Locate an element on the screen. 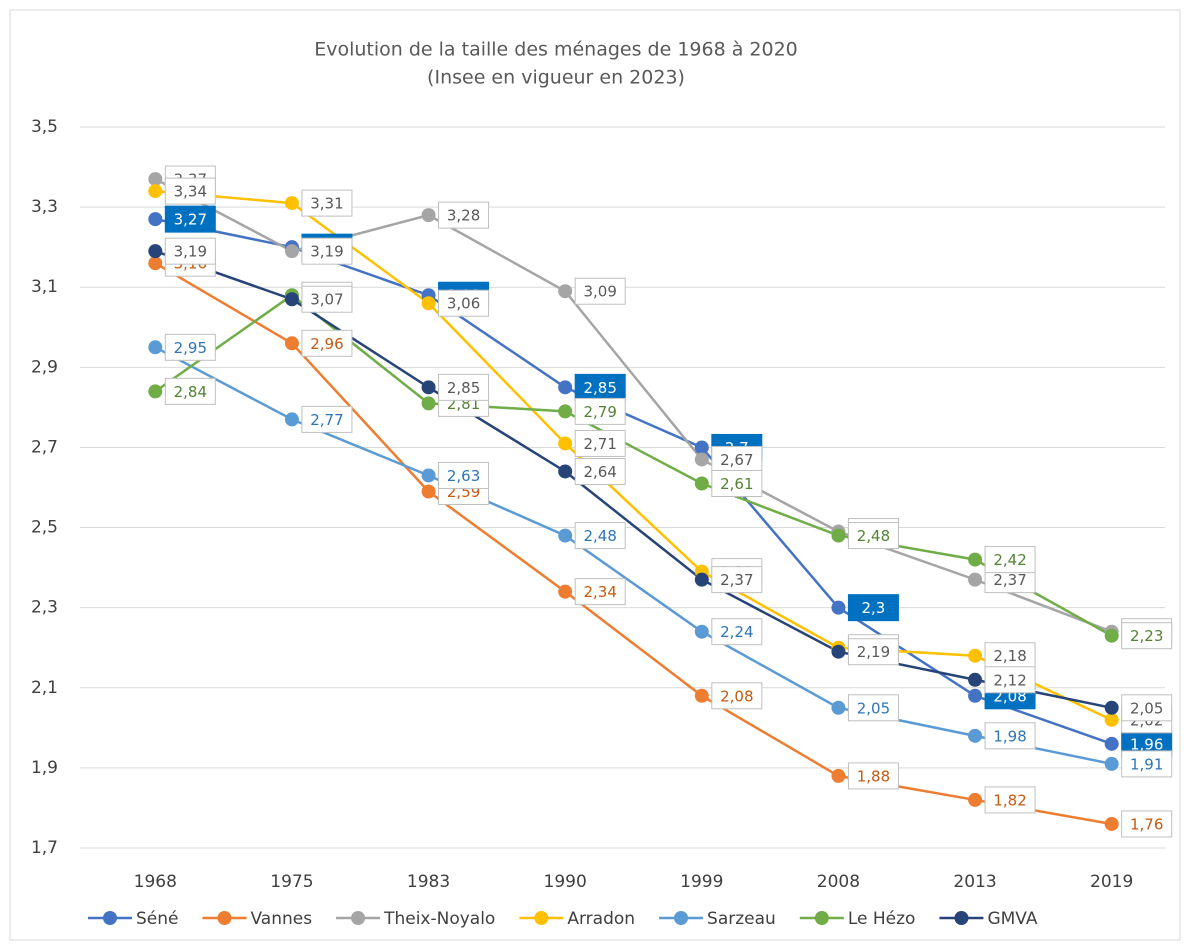 The width and height of the screenshot is (1192, 947). data-label: 2,67 is located at coordinates (736, 460).